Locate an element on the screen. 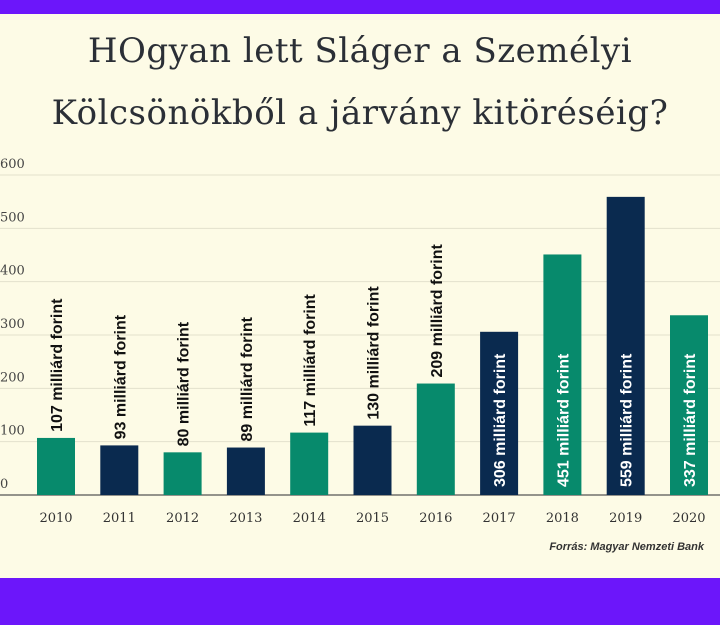 Image resolution: width=720 pixels, height=625 pixels. y-tick-label: 300 is located at coordinates (12, 324).